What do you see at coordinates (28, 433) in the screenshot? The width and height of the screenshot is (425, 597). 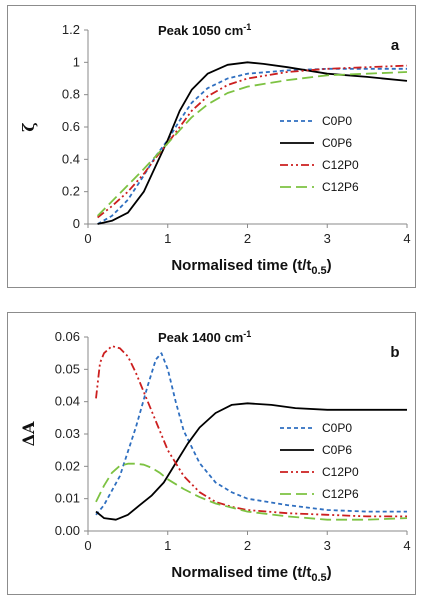 I see `chart-b-y-axis-label: ΔA` at bounding box center [28, 433].